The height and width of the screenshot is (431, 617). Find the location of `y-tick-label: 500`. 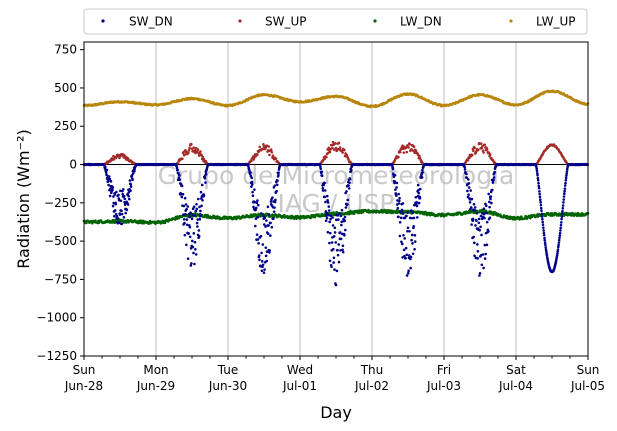

y-tick-label: 500 is located at coordinates (65, 88).